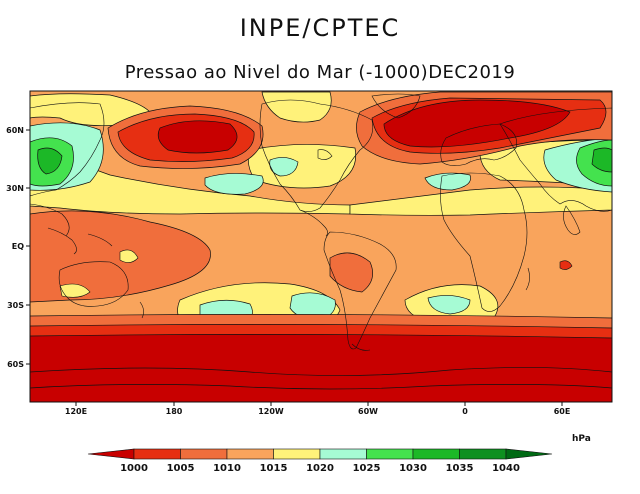  Describe the element at coordinates (15, 305) in the screenshot. I see `lat-tick-label: 30S` at that location.